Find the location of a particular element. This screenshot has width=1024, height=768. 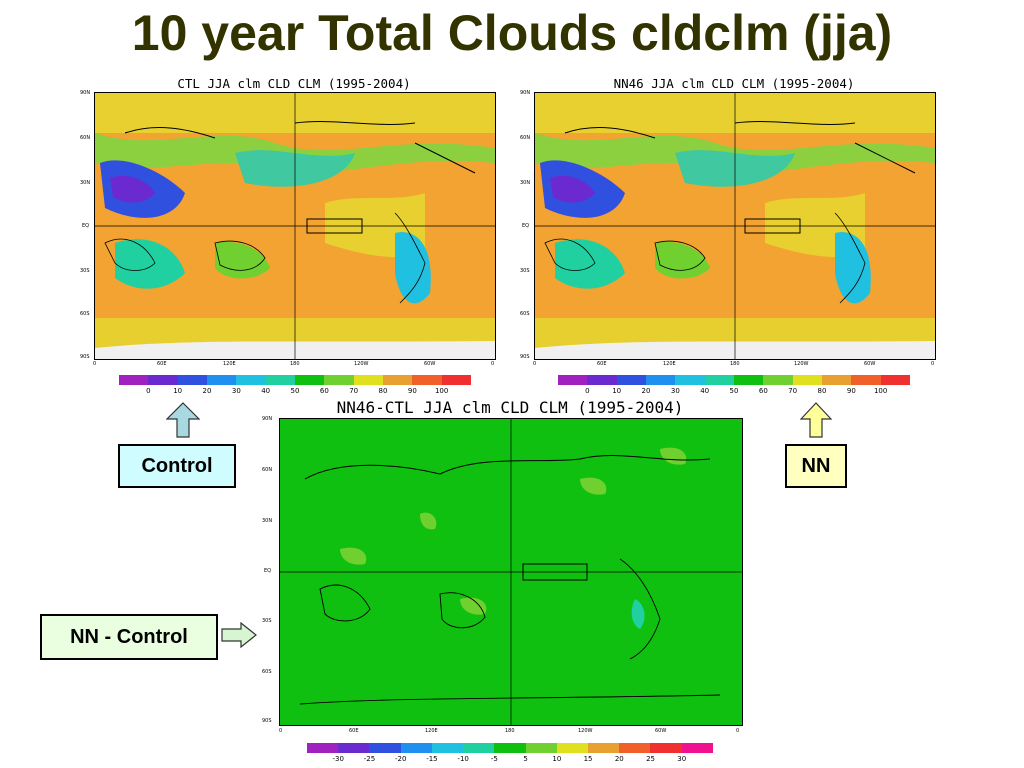

nn-lon-label: 0 is located at coordinates (933, 364).